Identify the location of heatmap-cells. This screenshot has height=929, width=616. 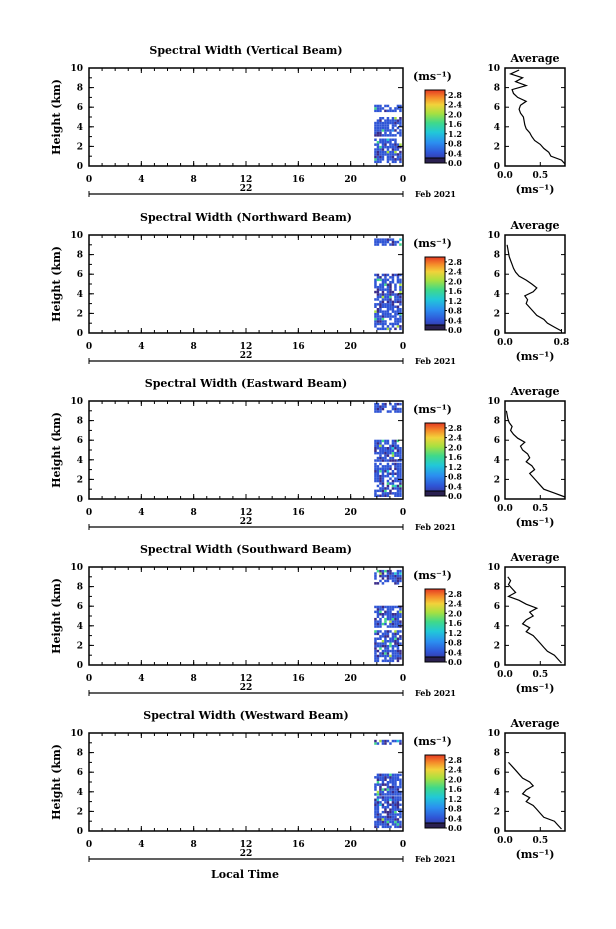
(388, 284).